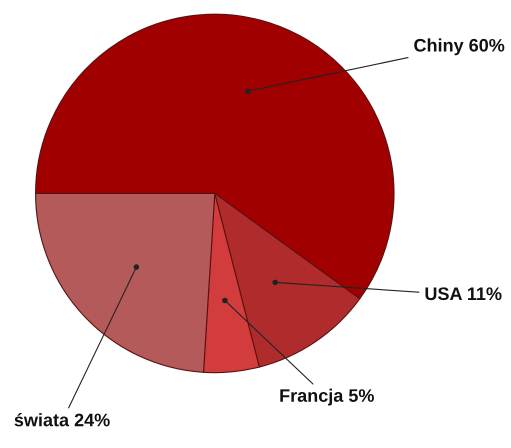 The image size is (511, 448). Describe the element at coordinates (327, 397) in the screenshot. I see `slice-label: Francja 5%` at that location.